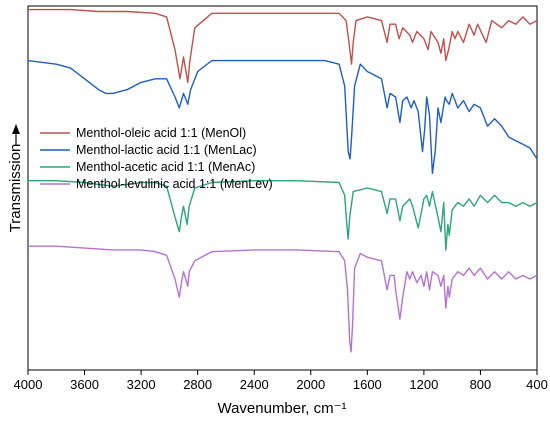  What do you see at coordinates (254, 384) in the screenshot?
I see `x-tick-label: 2400` at bounding box center [254, 384].